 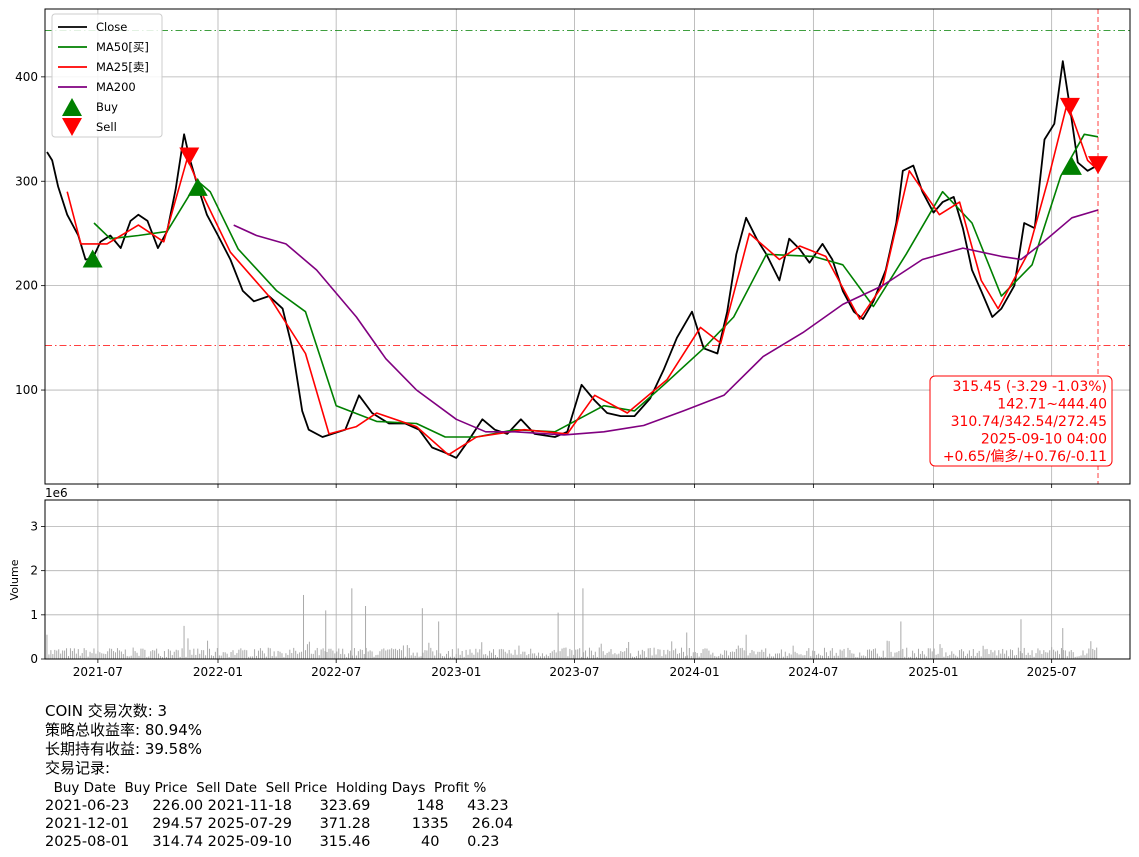 What do you see at coordinates (456, 672) in the screenshot?
I see `x-tick-label: 2023-01` at bounding box center [456, 672].